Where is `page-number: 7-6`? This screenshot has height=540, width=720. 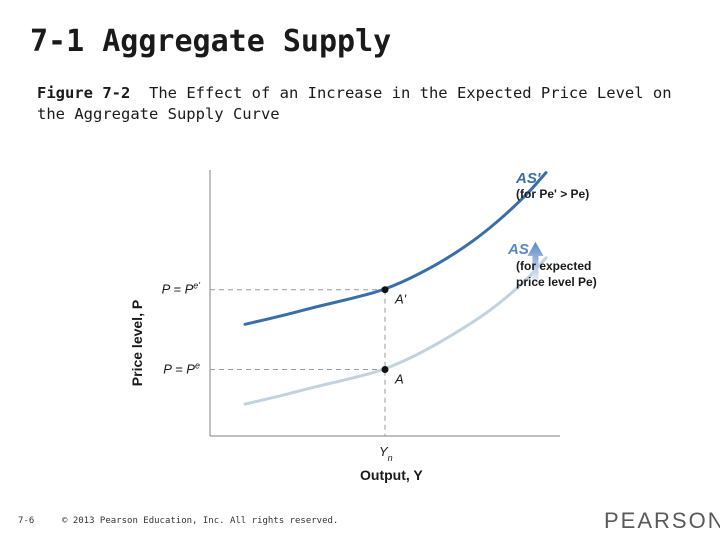 page-number: 7-6 is located at coordinates (26, 521).